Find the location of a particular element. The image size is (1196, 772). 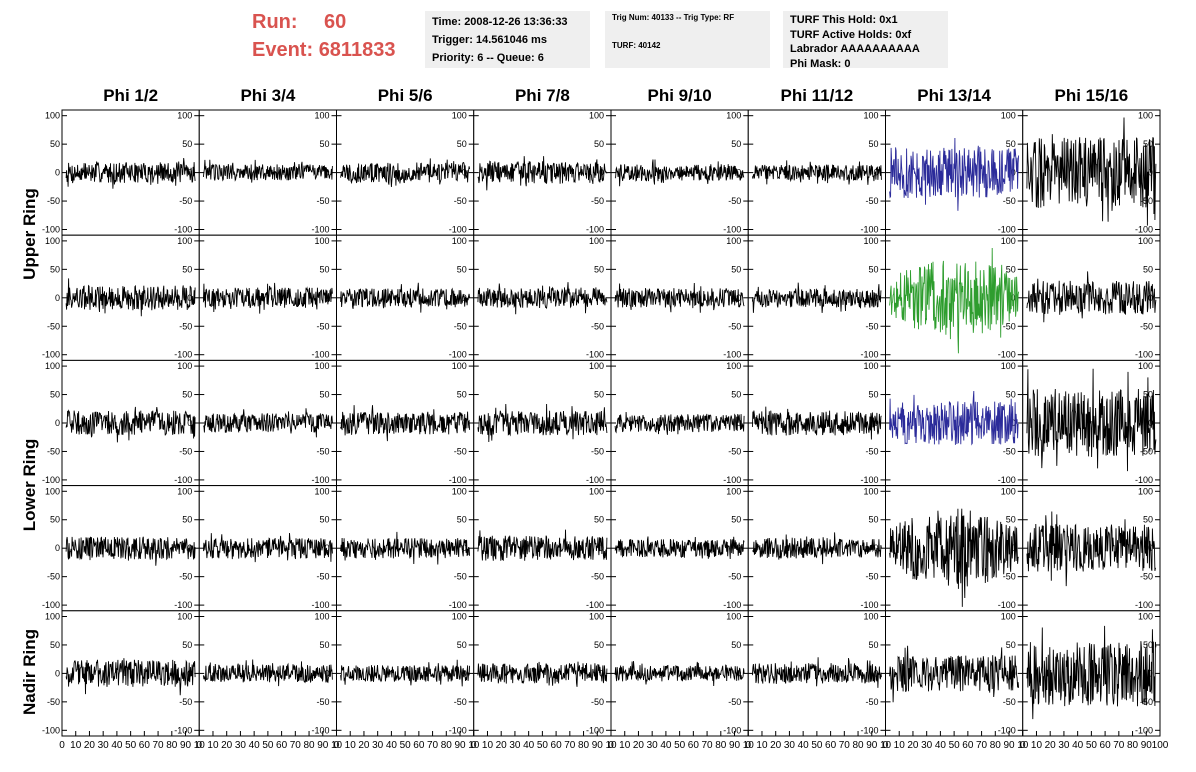

turf-active-text: TURF Active Holds: 0xf is located at coordinates (851, 34).